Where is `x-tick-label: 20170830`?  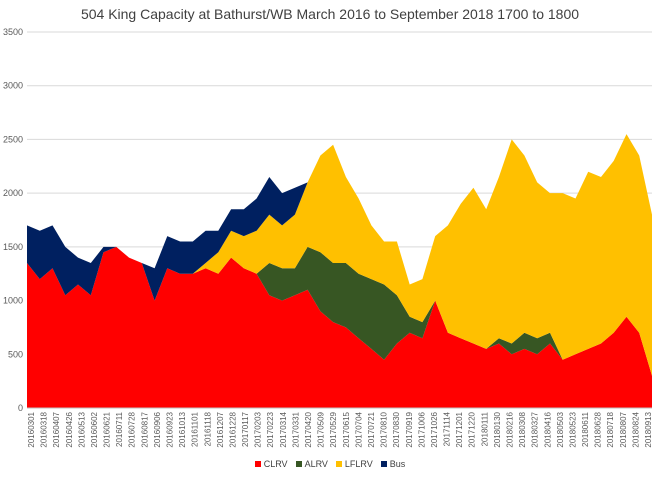 x-tick-label: 20170830 is located at coordinates (396, 429).